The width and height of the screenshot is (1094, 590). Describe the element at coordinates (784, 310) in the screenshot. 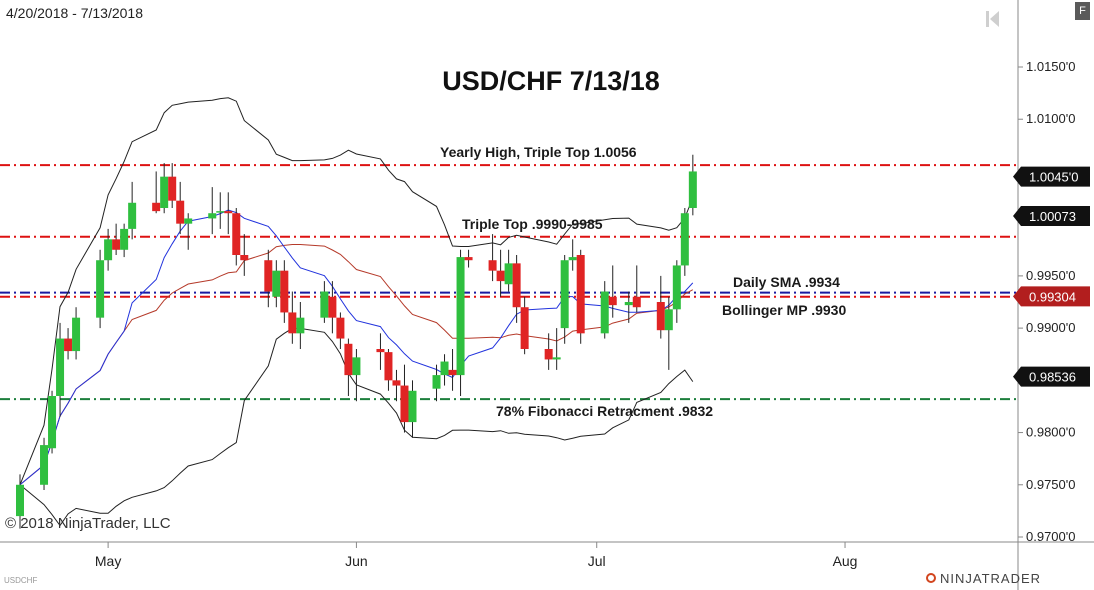

I see `level-label: Bollinger MP .9930` at that location.